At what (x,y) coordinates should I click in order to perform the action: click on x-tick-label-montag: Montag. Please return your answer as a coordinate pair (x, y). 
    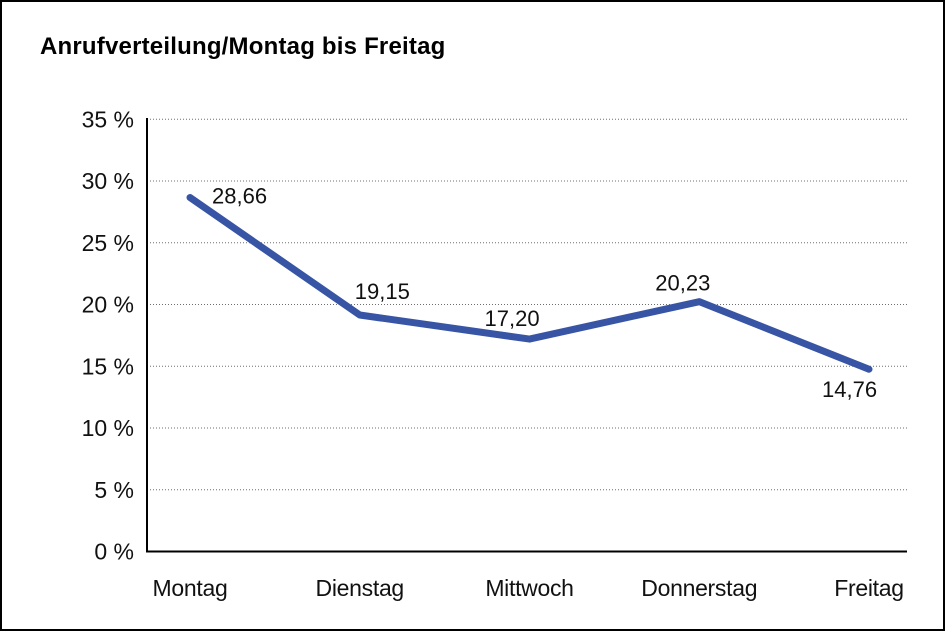
    Looking at the image, I should click on (190, 588).